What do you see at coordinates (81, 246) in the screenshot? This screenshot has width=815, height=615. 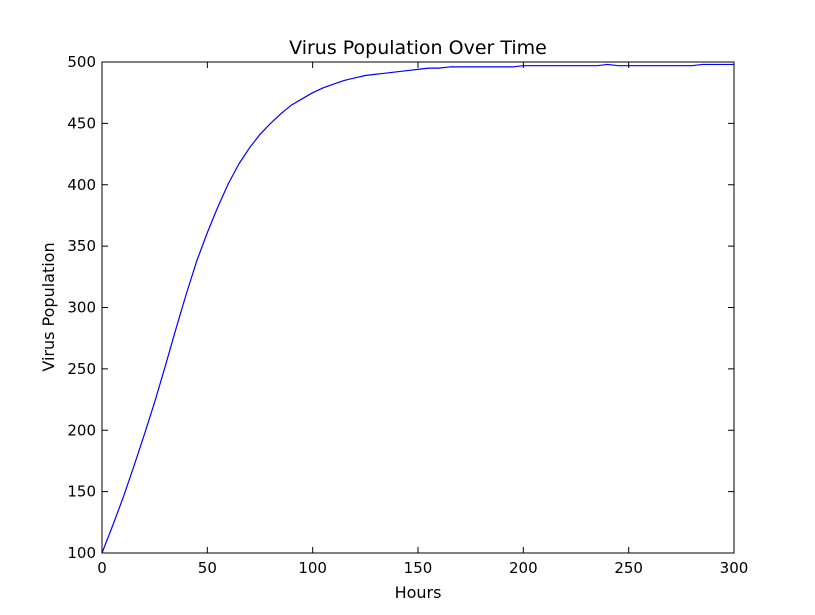 I see `y-tick-label: 350` at bounding box center [81, 246].